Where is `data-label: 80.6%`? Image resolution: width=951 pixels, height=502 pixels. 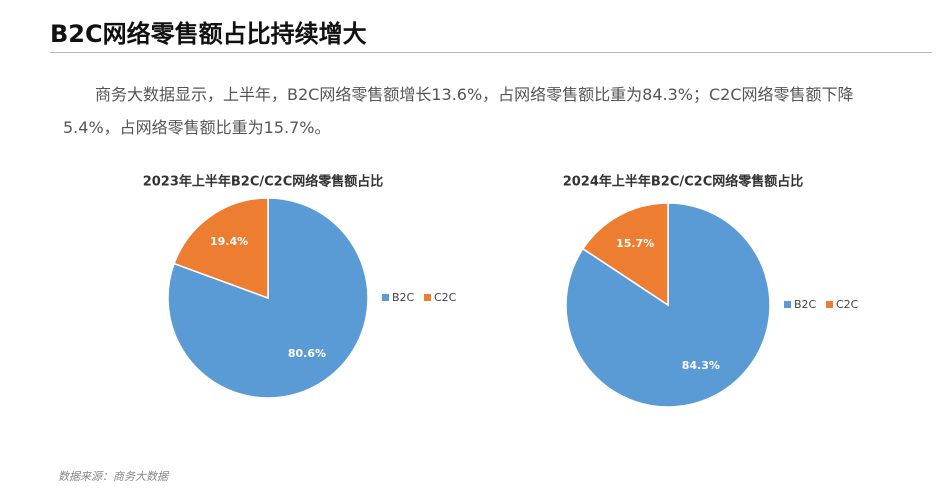 data-label: 80.6% is located at coordinates (307, 353).